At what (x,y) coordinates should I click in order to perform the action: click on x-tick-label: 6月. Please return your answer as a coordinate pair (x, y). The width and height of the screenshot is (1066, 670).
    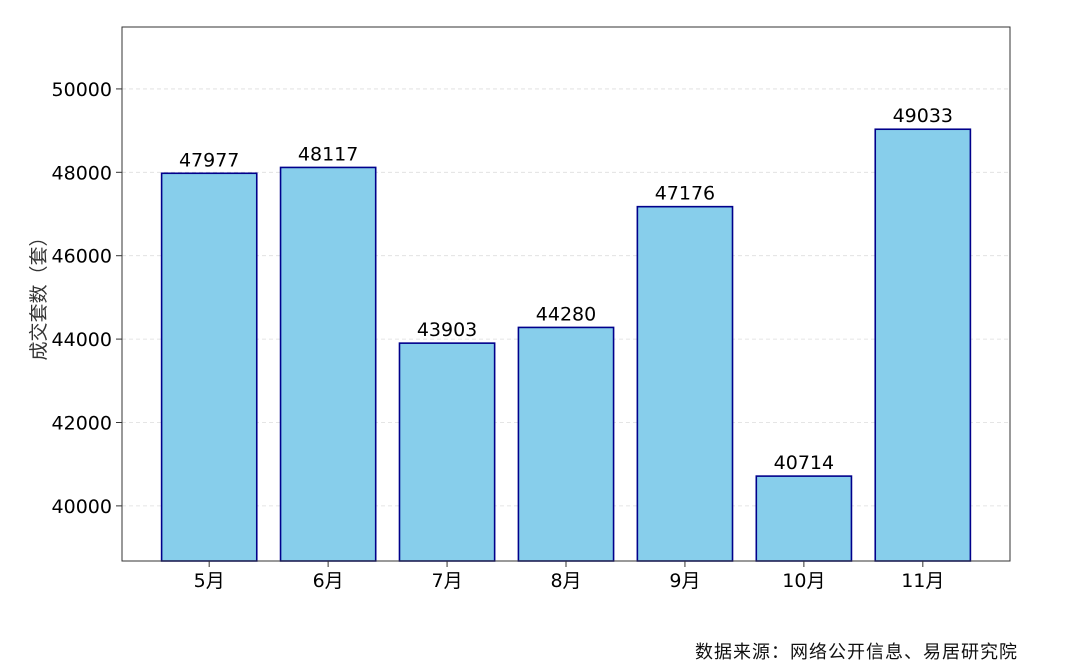
    Looking at the image, I should click on (328, 581).